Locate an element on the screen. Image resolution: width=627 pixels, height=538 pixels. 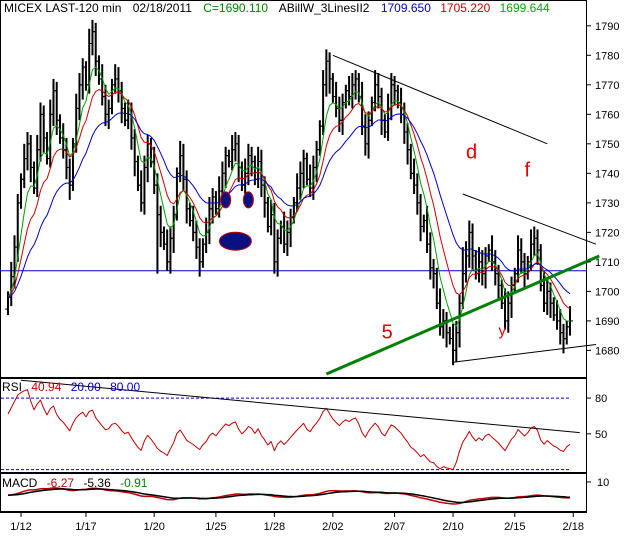
rsi-tick-label: 50 is located at coordinates (601, 435).